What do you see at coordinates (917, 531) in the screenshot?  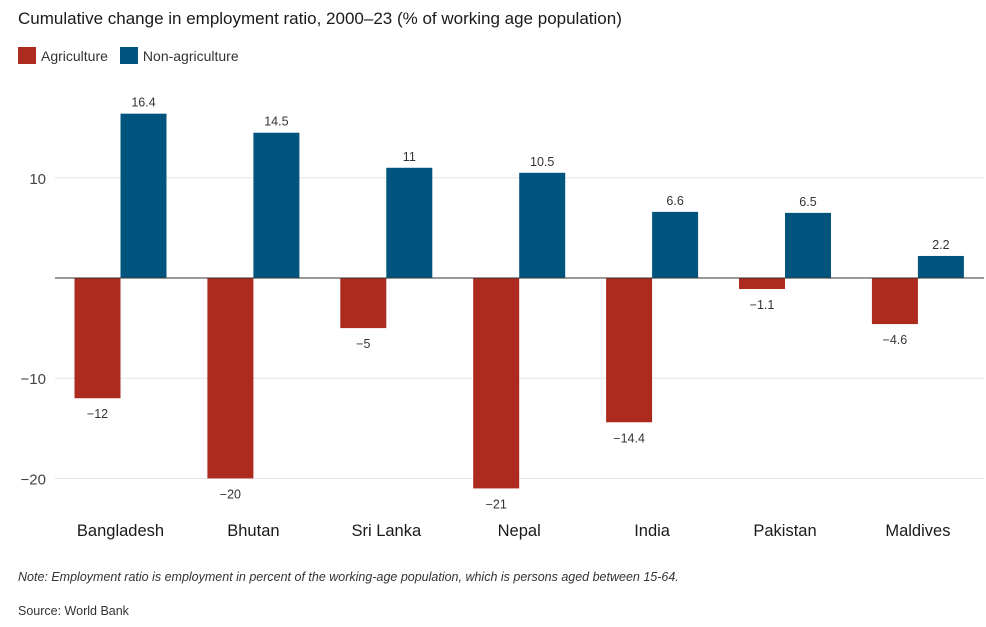 I see `x-tick-label: Maldives` at bounding box center [917, 531].